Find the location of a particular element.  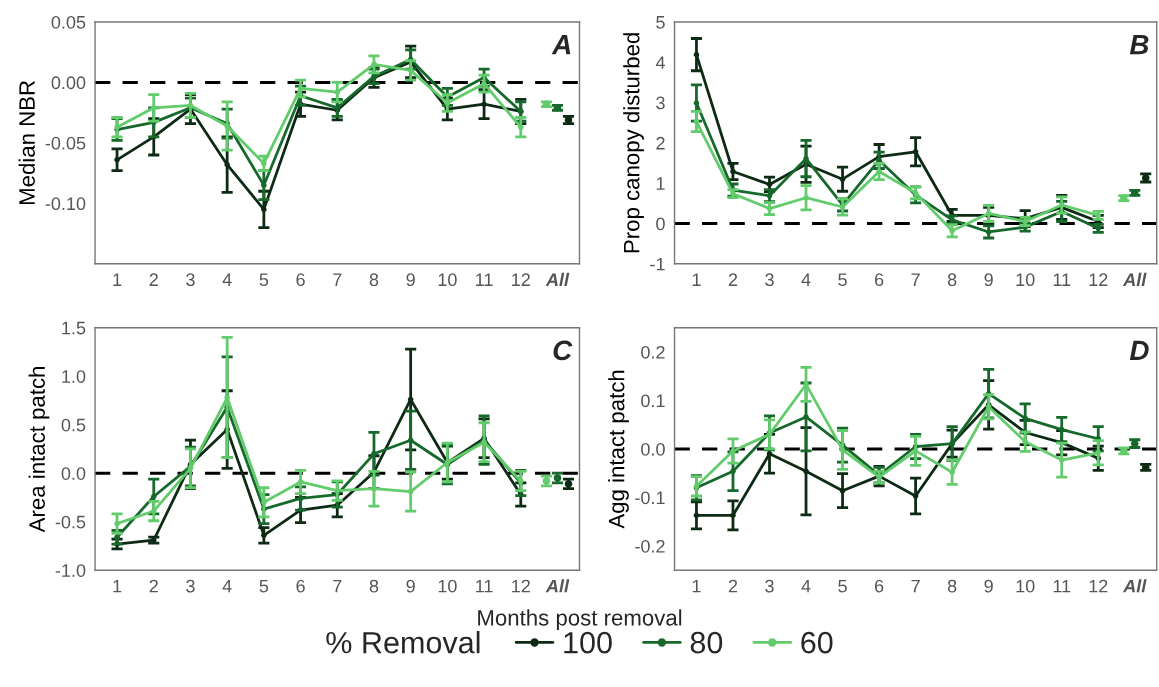

y-axis-title: Agg intact patch is located at coordinates (618, 449).